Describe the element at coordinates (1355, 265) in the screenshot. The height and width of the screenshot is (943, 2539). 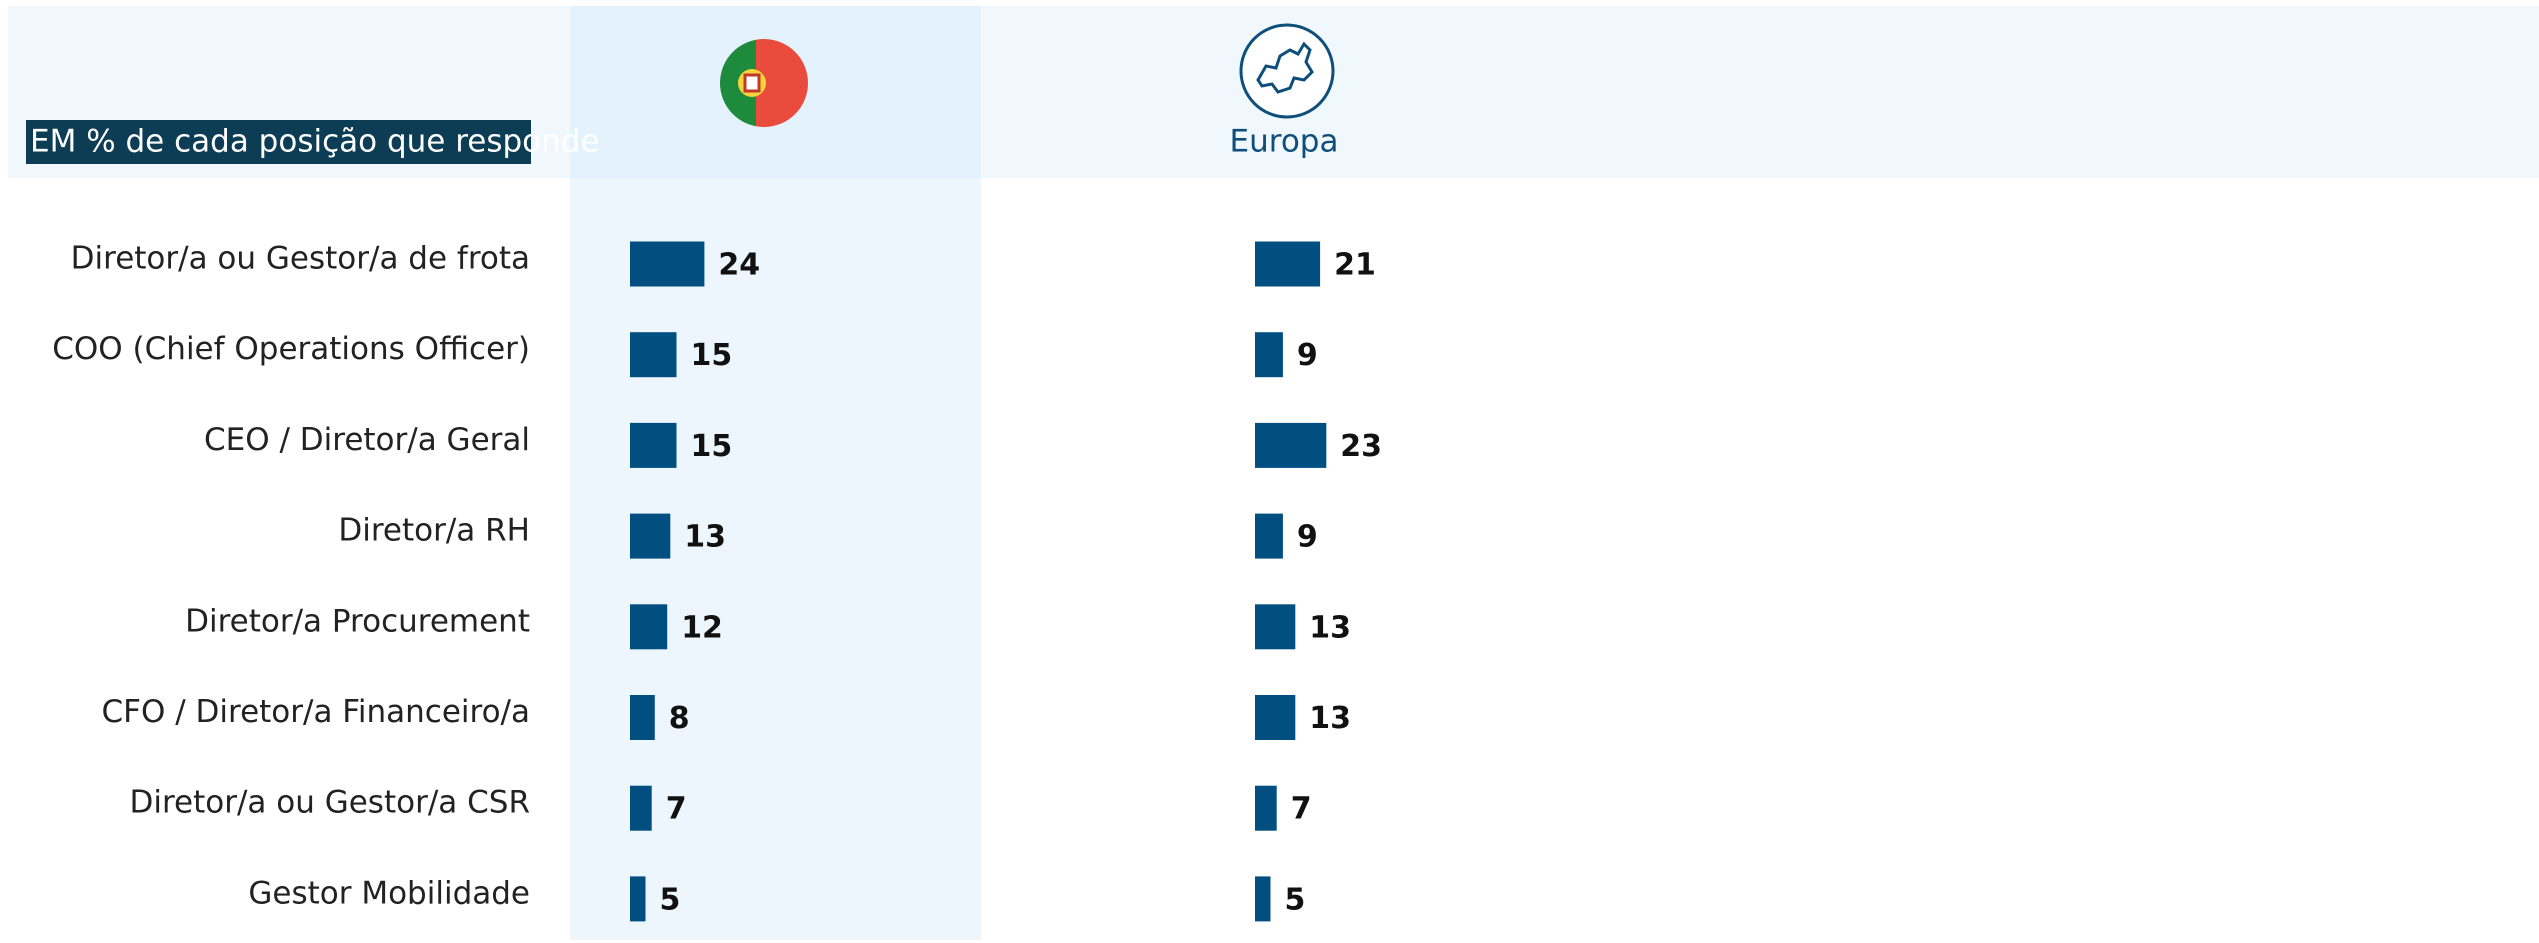
I see `value-label: 21` at that location.